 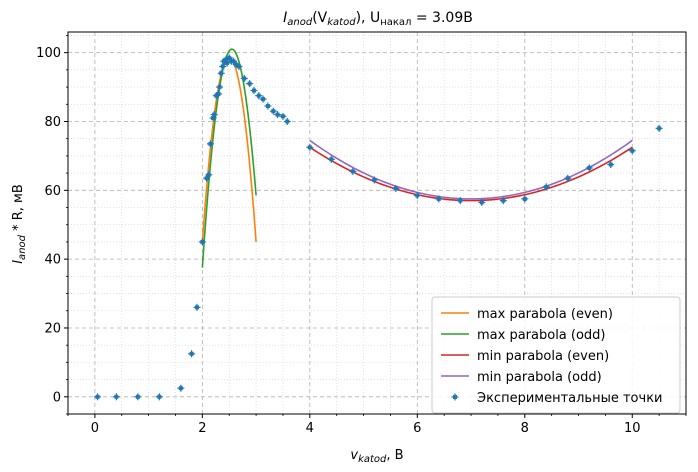 What do you see at coordinates (22, 247) in the screenshot?
I see `ylabel-sub: anod` at bounding box center [22, 247].